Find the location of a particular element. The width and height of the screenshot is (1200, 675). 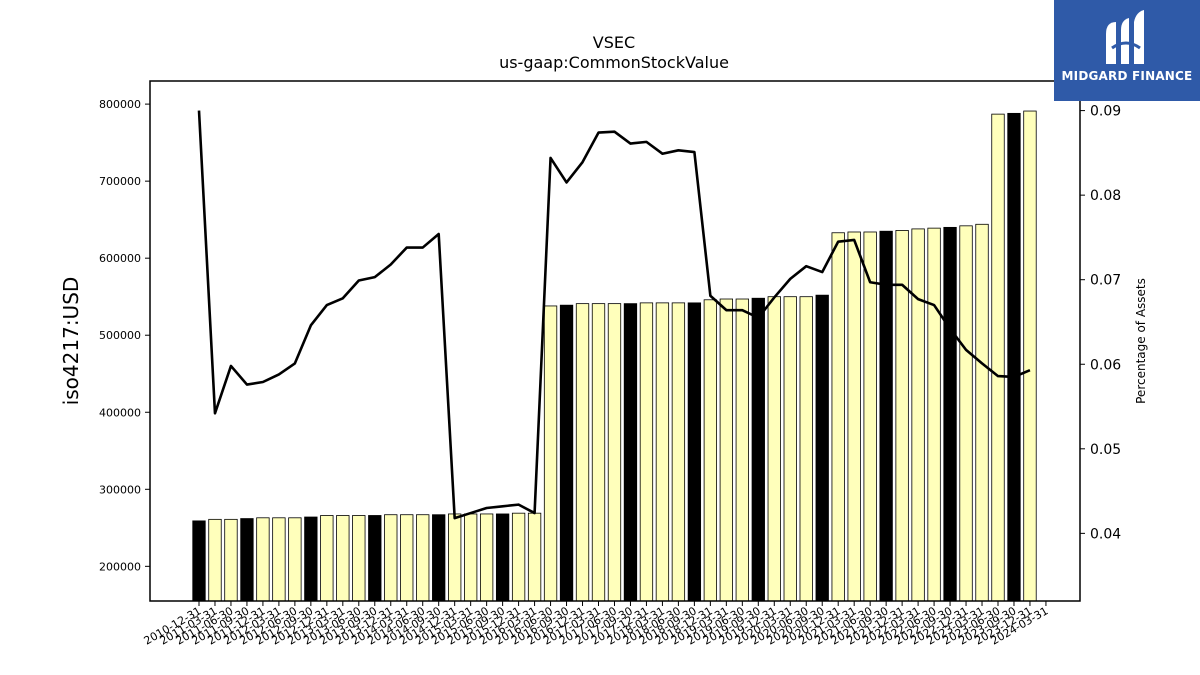

y2-tick-label: 0.06 is located at coordinates (1105, 365).